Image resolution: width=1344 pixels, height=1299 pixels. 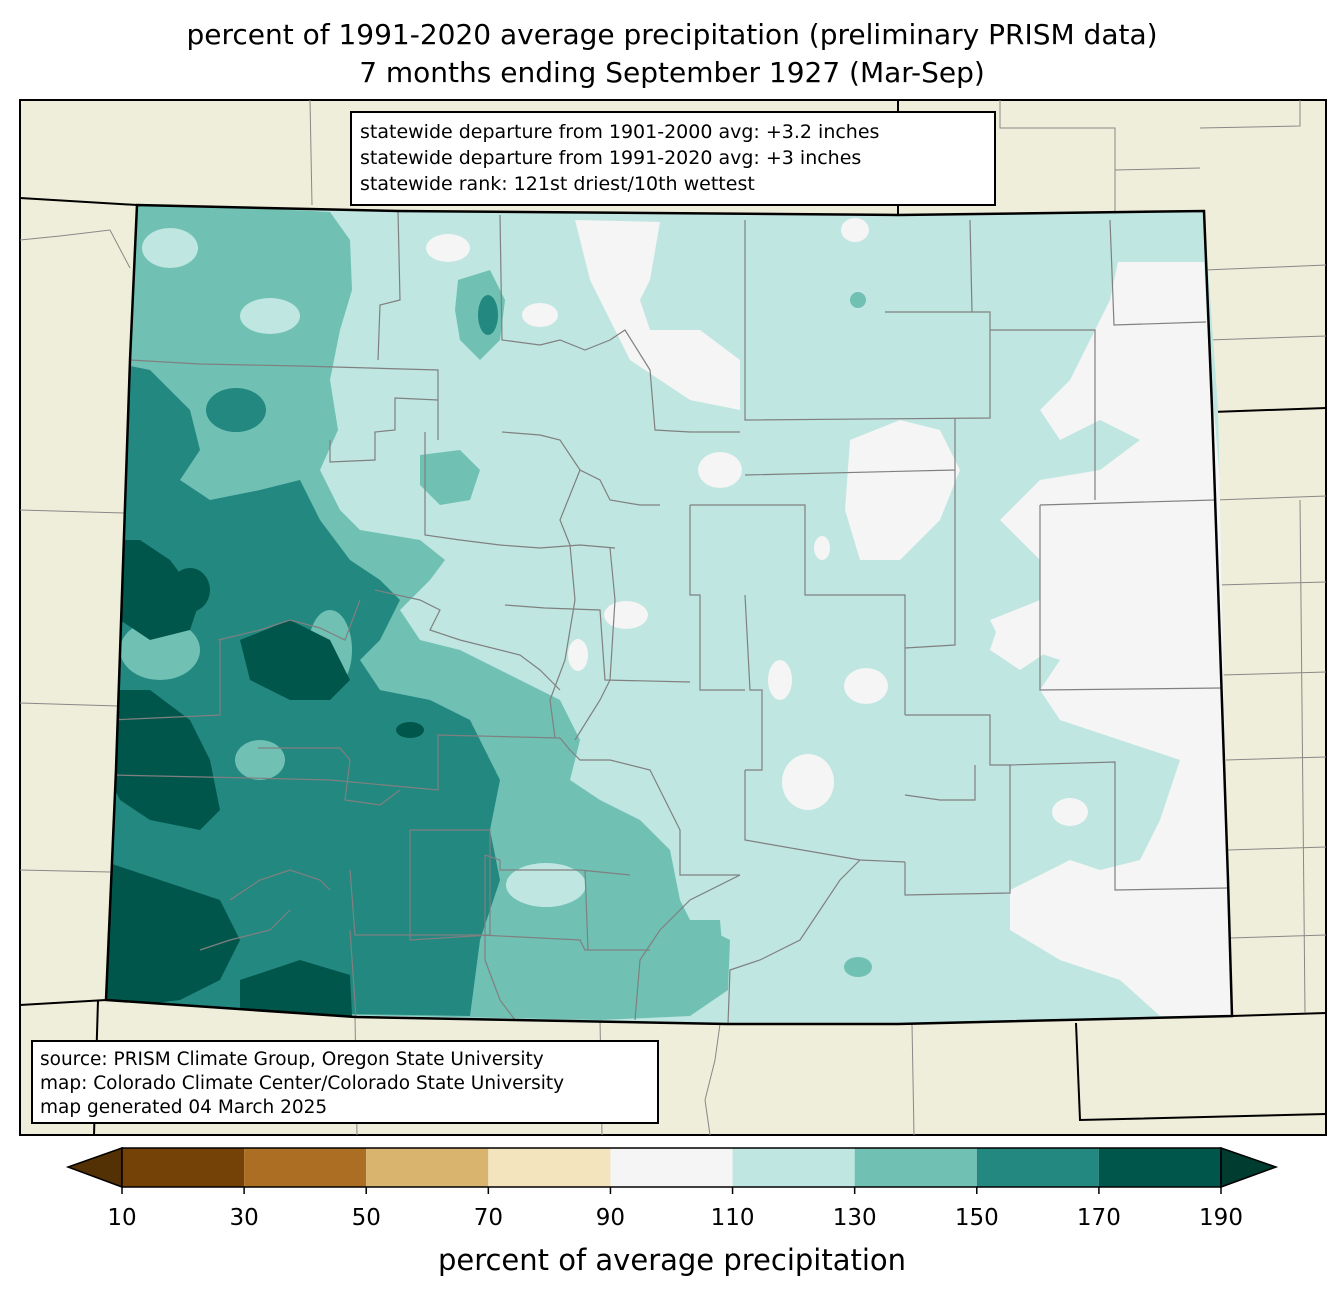 I want to click on colorbar-tick-label-190: 190, so click(x=1221, y=1218).